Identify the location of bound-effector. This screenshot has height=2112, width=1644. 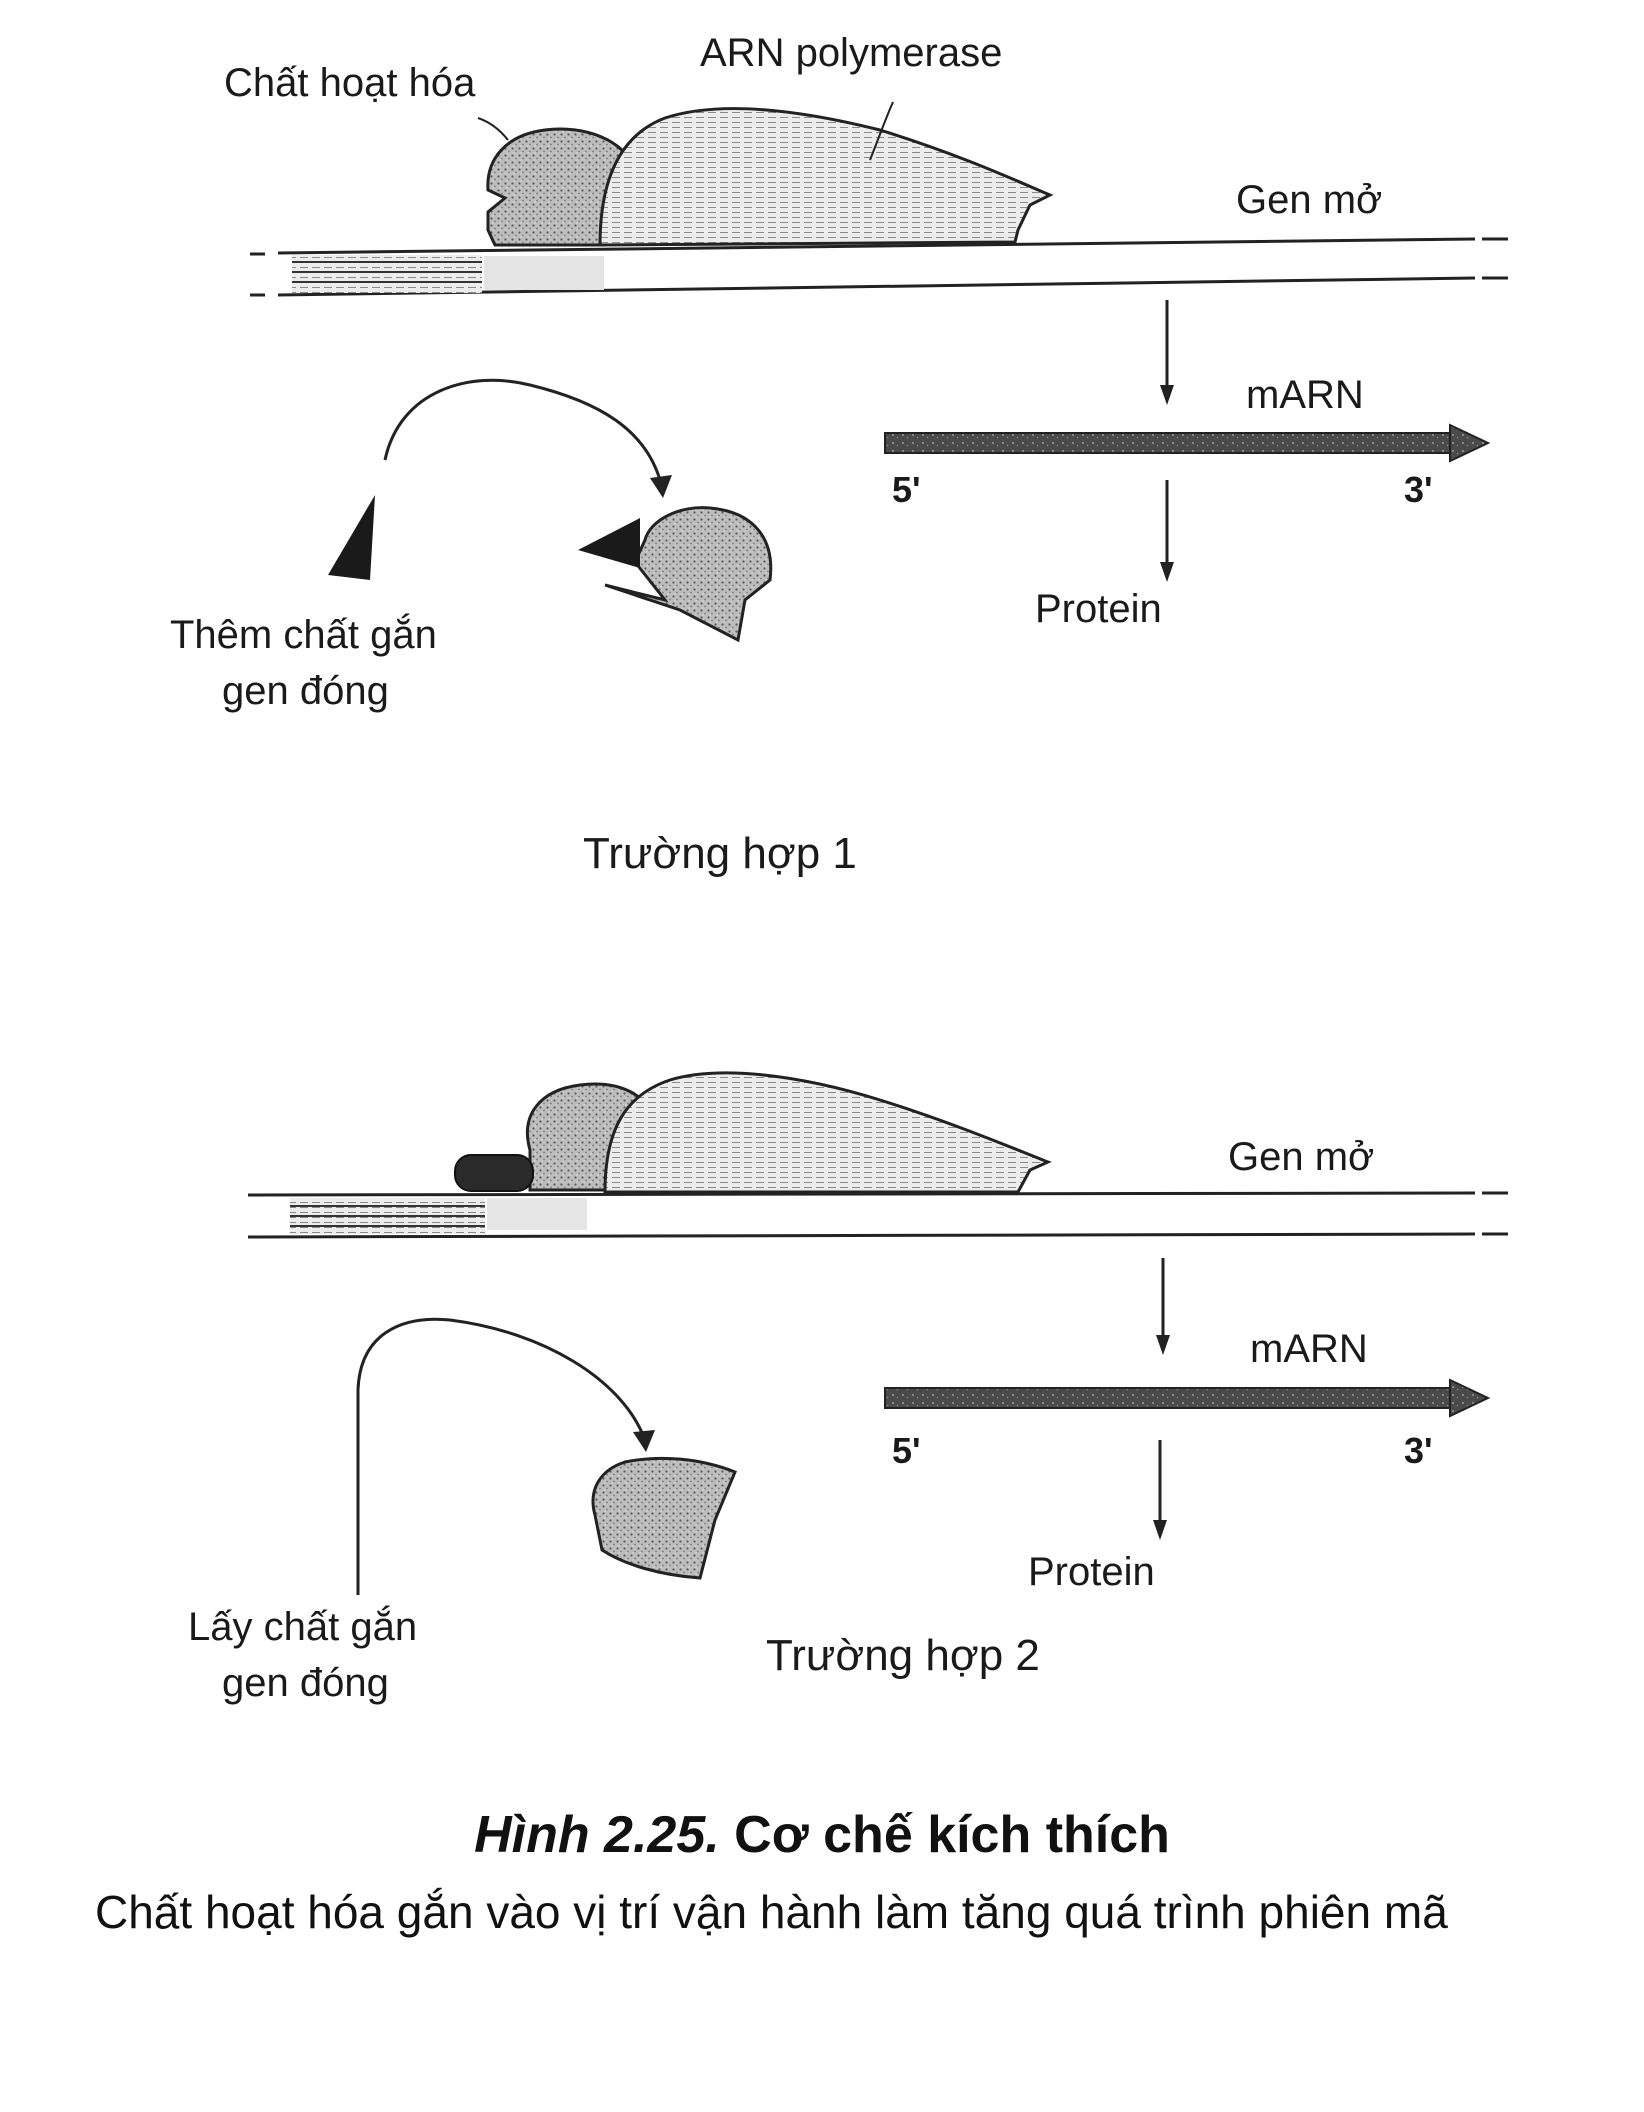
(494, 1173).